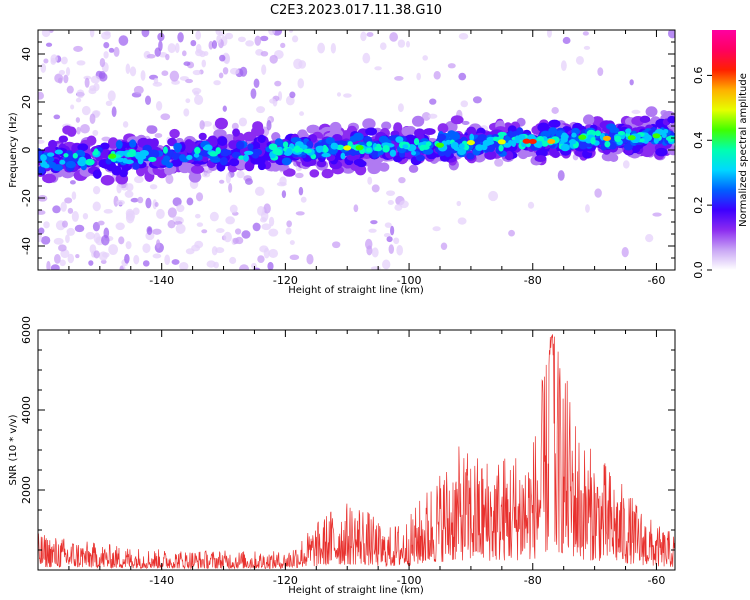 Image resolution: width=750 pixels, height=600 pixels. Describe the element at coordinates (26, 490) in the screenshot. I see `snr-y-tick-label: 2000` at that location.